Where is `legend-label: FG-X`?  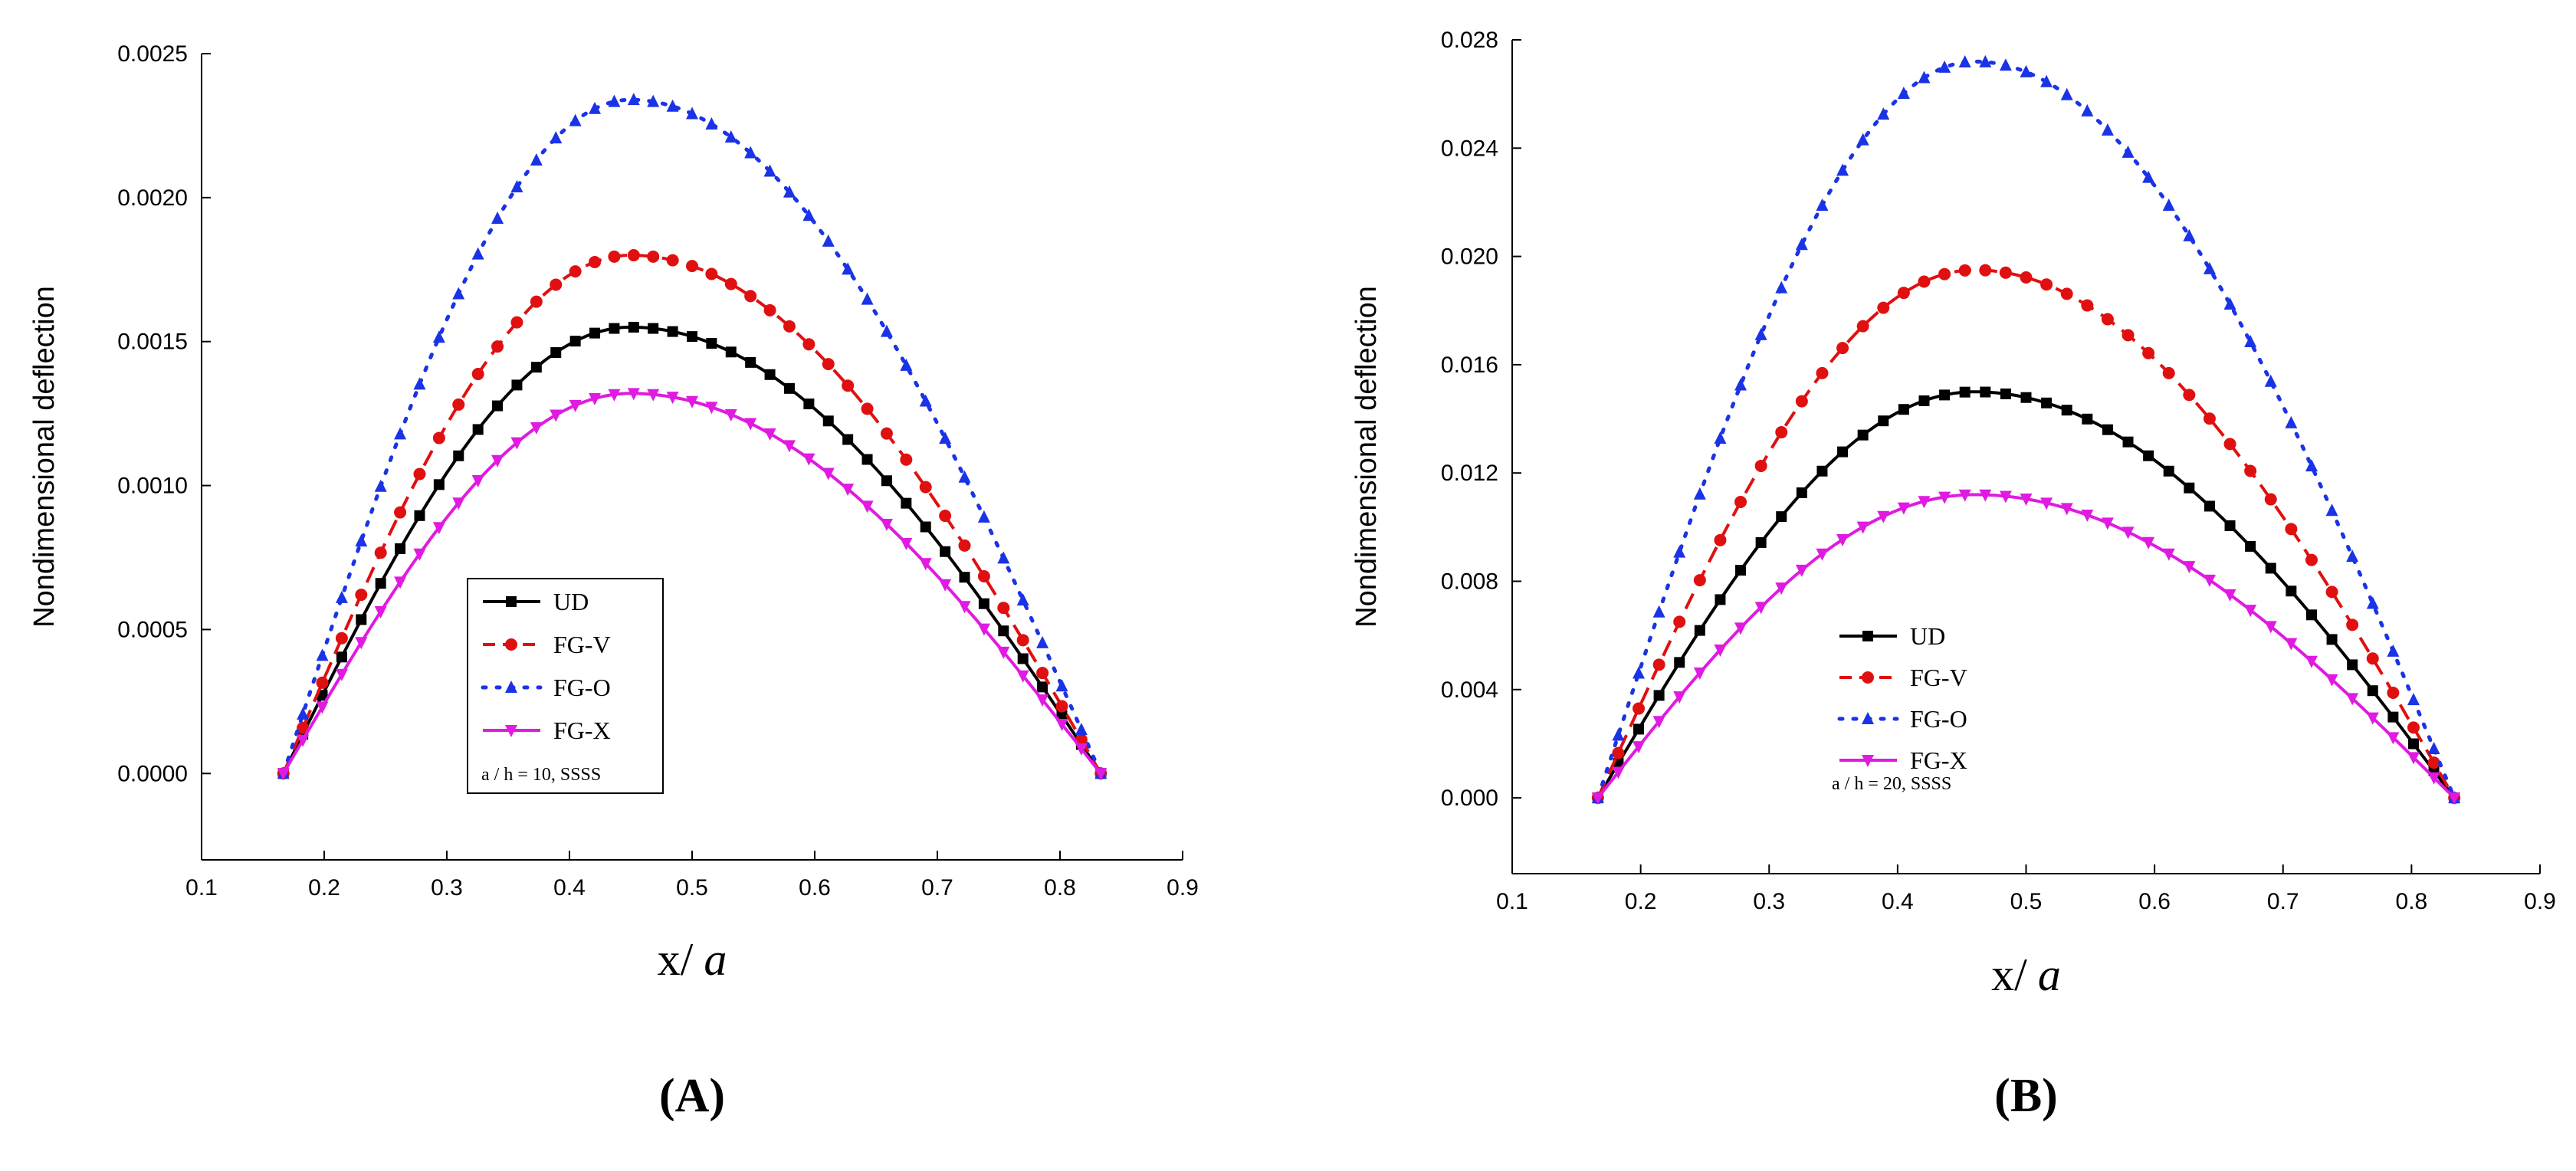 legend-label: FG-X is located at coordinates (582, 730).